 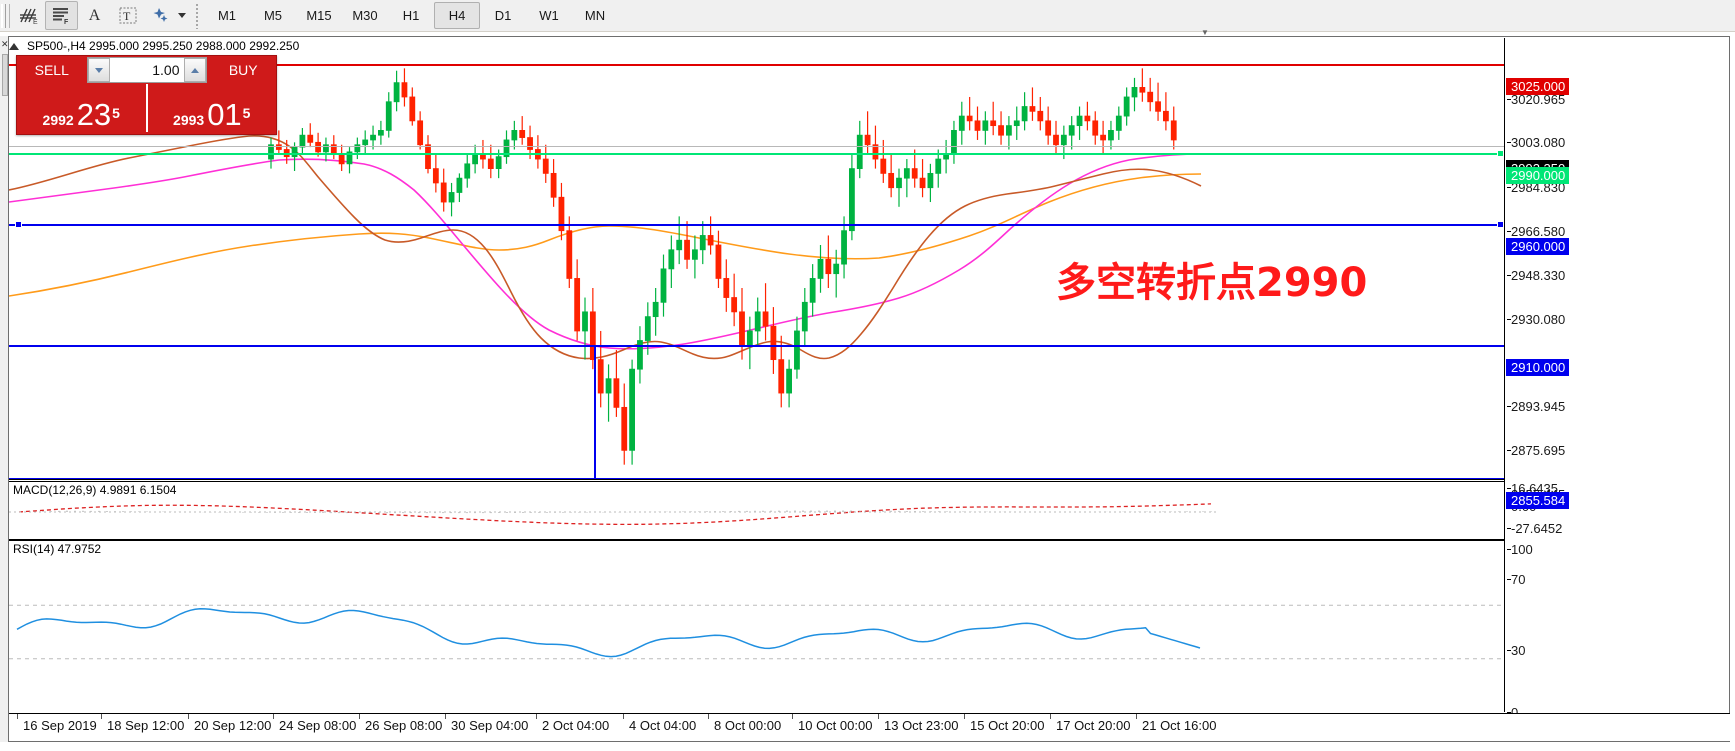 I want to click on rsi-series, so click(x=756, y=632).